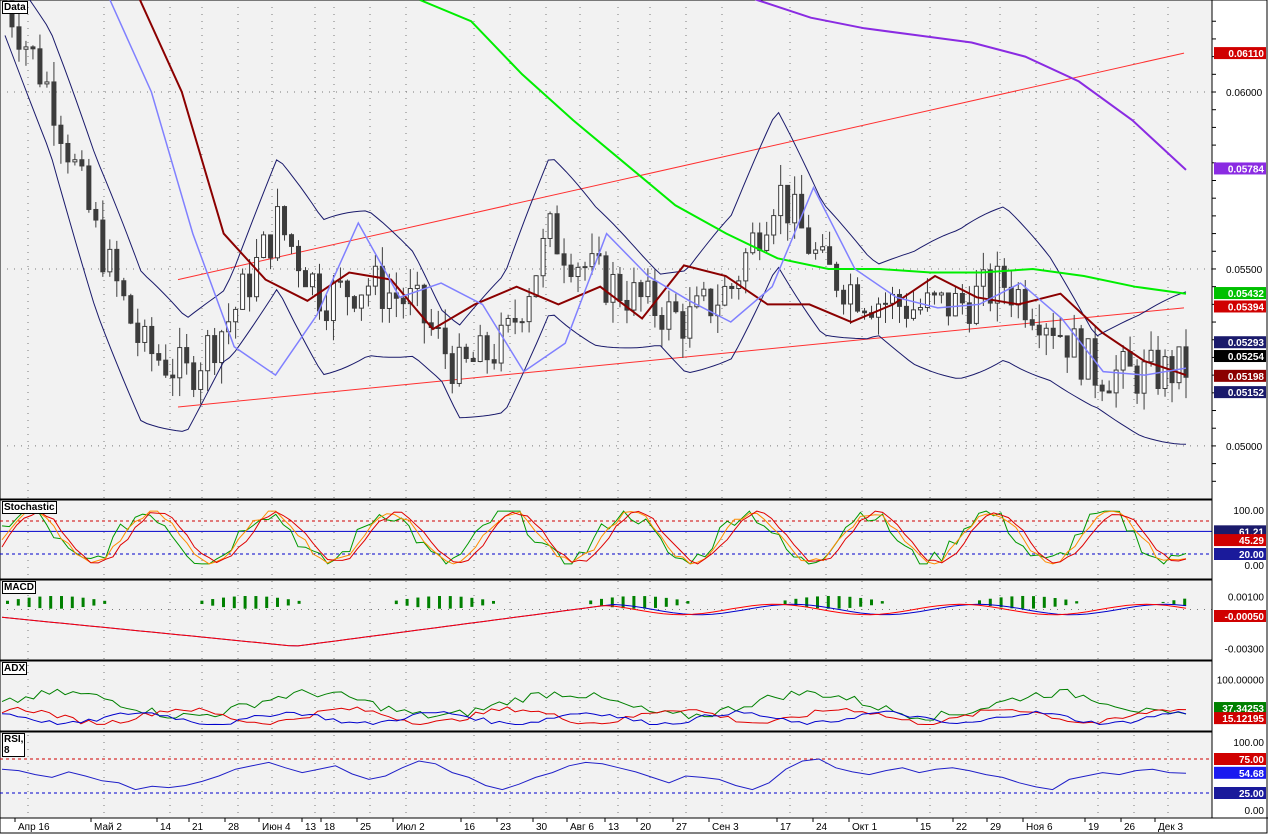 The image size is (1268, 834). I want to click on price-label: 0.05432, so click(1246, 294).